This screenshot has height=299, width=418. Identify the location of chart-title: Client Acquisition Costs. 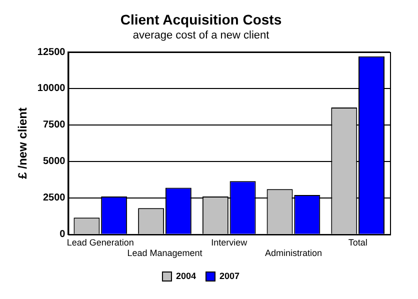
(201, 19).